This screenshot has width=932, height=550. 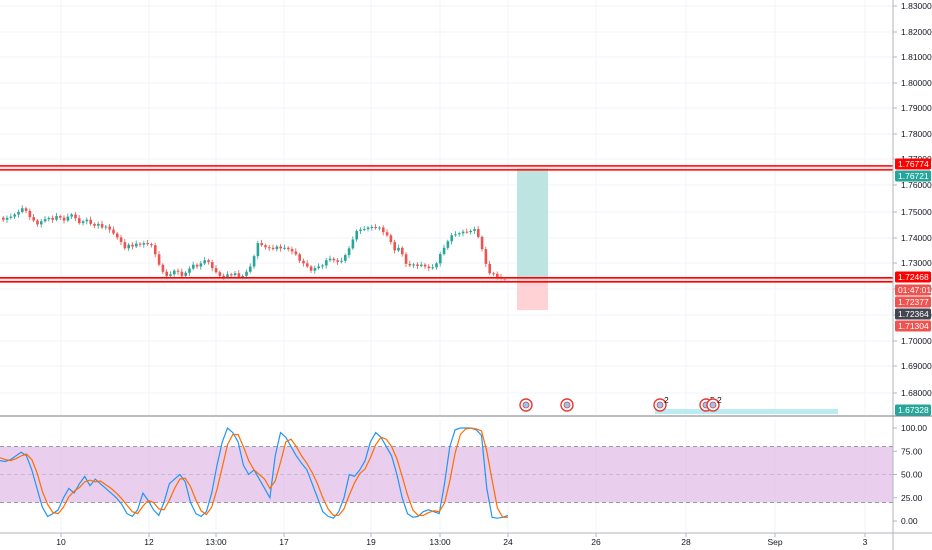 I want to click on profit-zone, so click(x=532, y=223).